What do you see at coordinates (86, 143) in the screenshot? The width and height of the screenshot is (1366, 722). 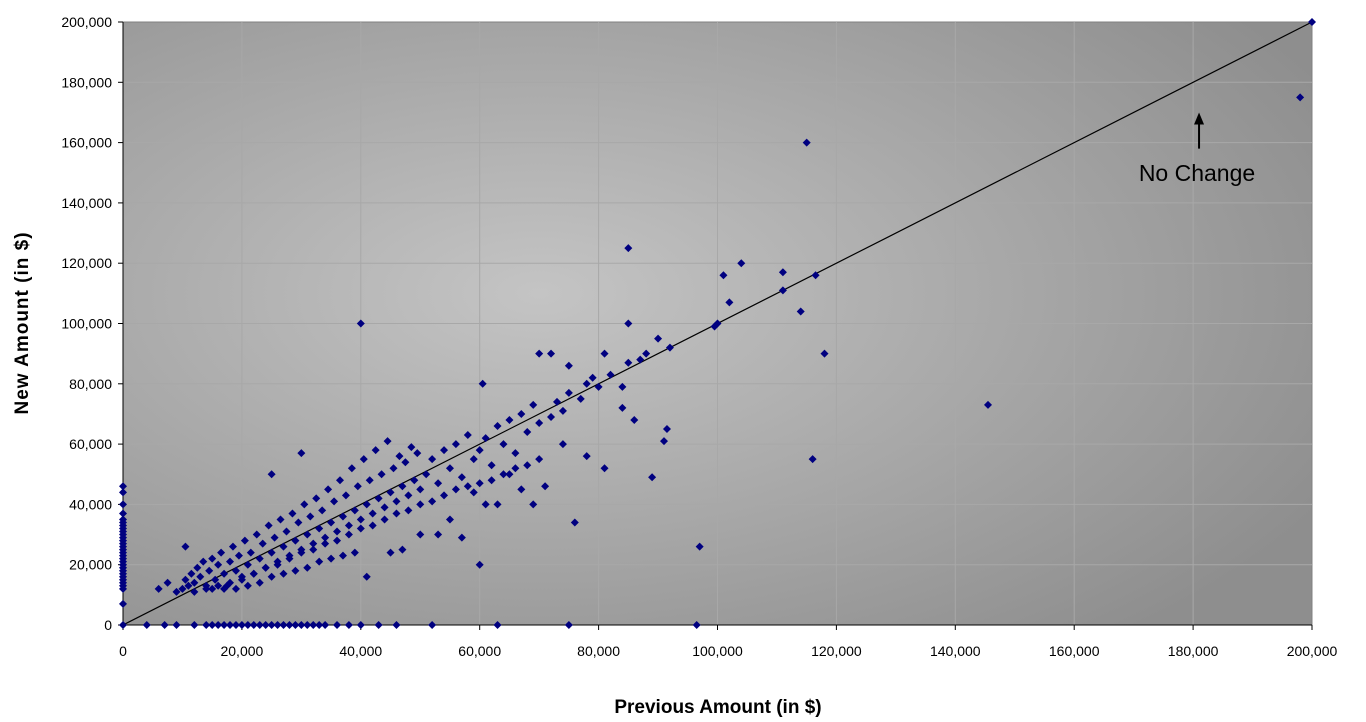 I see `y-tick-label: 160,000` at bounding box center [86, 143].